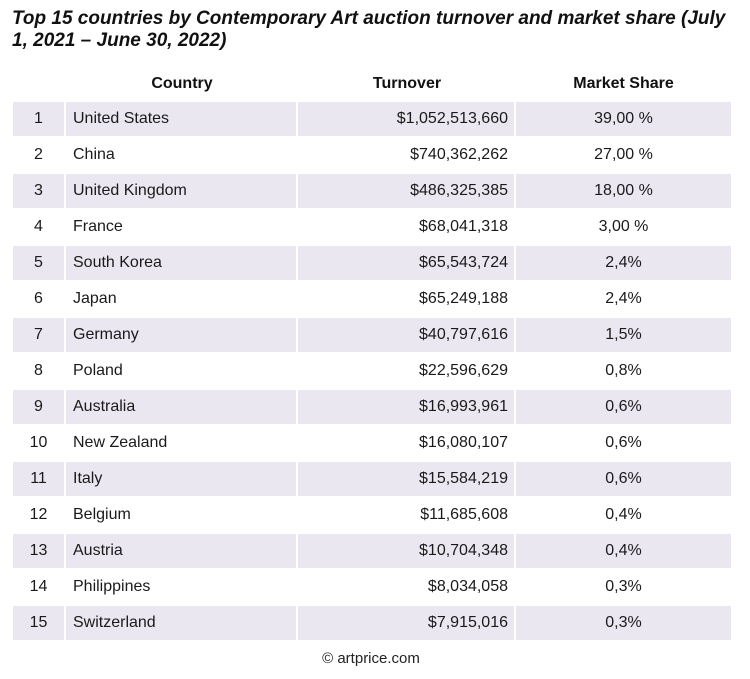  Describe the element at coordinates (407, 264) in the screenshot. I see `turnover-cell: $65,543,724` at that location.